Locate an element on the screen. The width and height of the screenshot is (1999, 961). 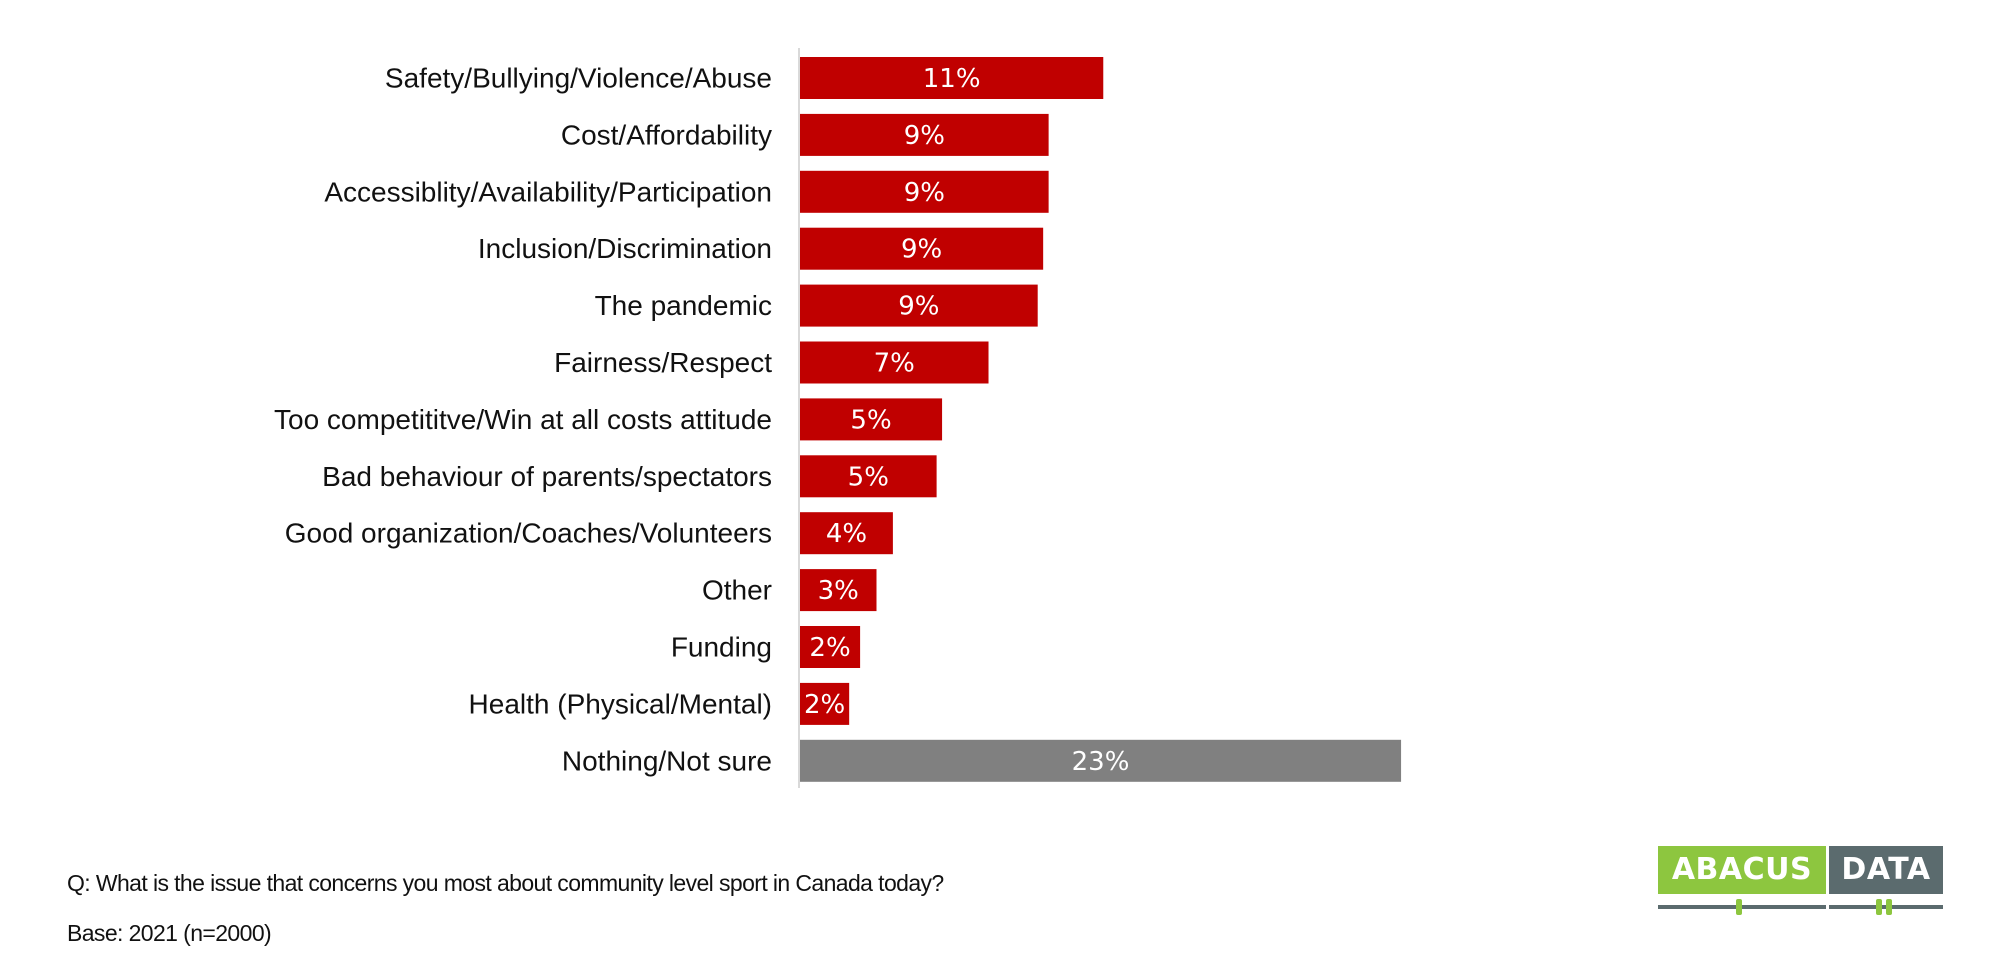
data-label: 4% is located at coordinates (846, 534).